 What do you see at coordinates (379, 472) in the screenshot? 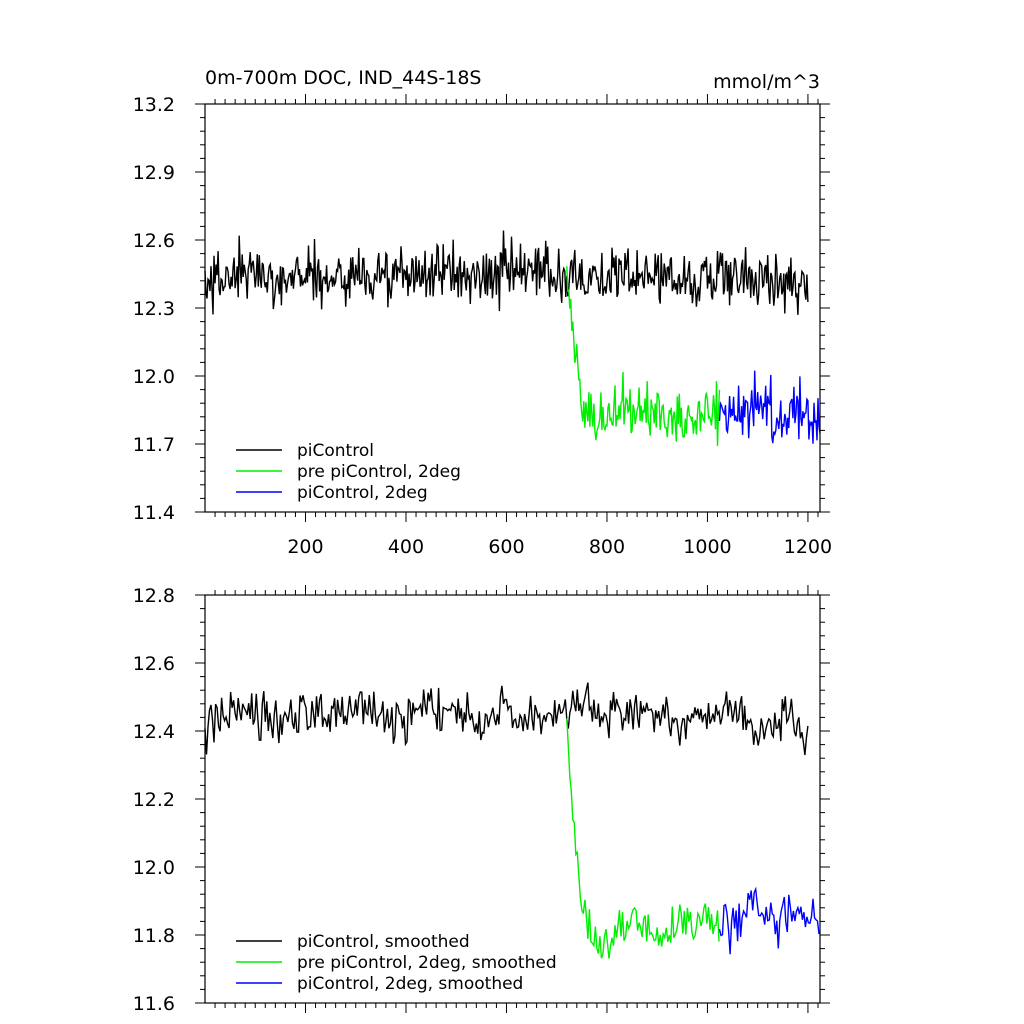
I see `top-legend-label: pre piControl, 2deg` at bounding box center [379, 472].